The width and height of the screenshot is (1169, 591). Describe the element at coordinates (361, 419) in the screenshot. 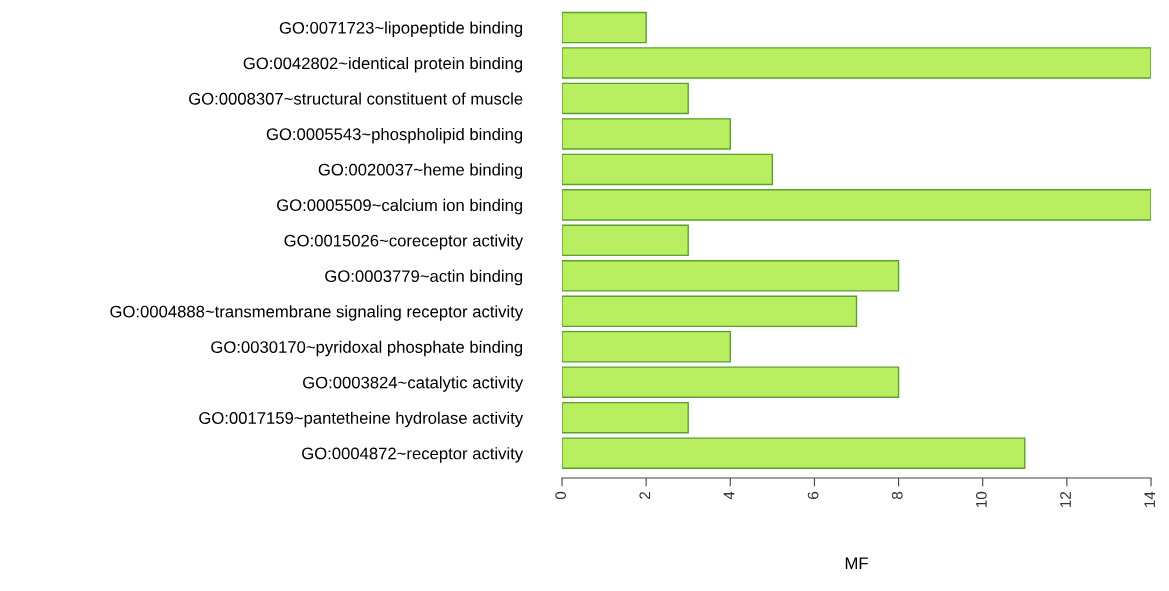

I see `y-tick-label: GO:0017159~pantetheine hydrolase activity` at that location.